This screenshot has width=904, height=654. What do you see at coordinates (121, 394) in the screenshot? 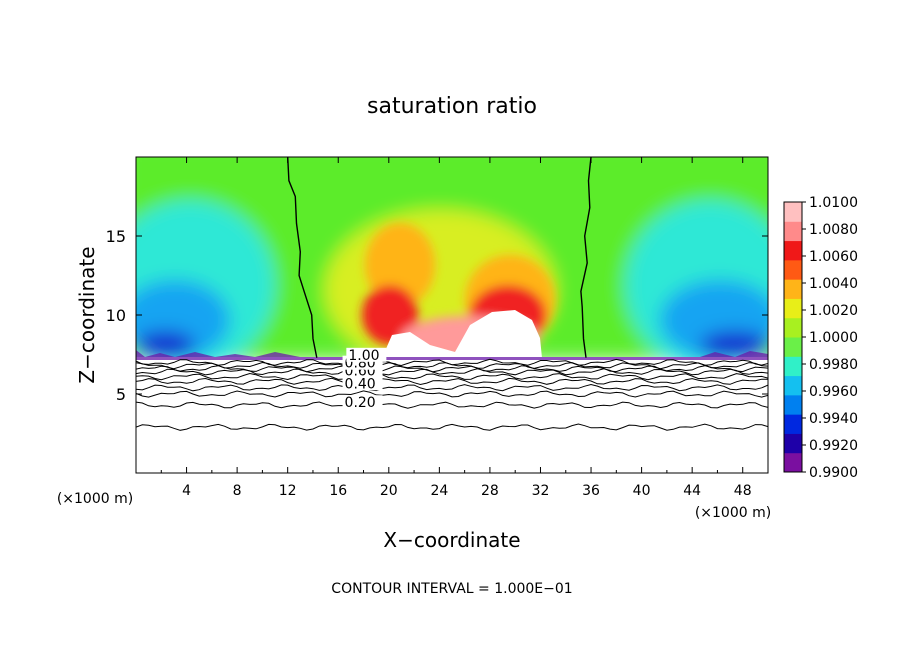
I see `y-tick-label: 5` at bounding box center [121, 394].